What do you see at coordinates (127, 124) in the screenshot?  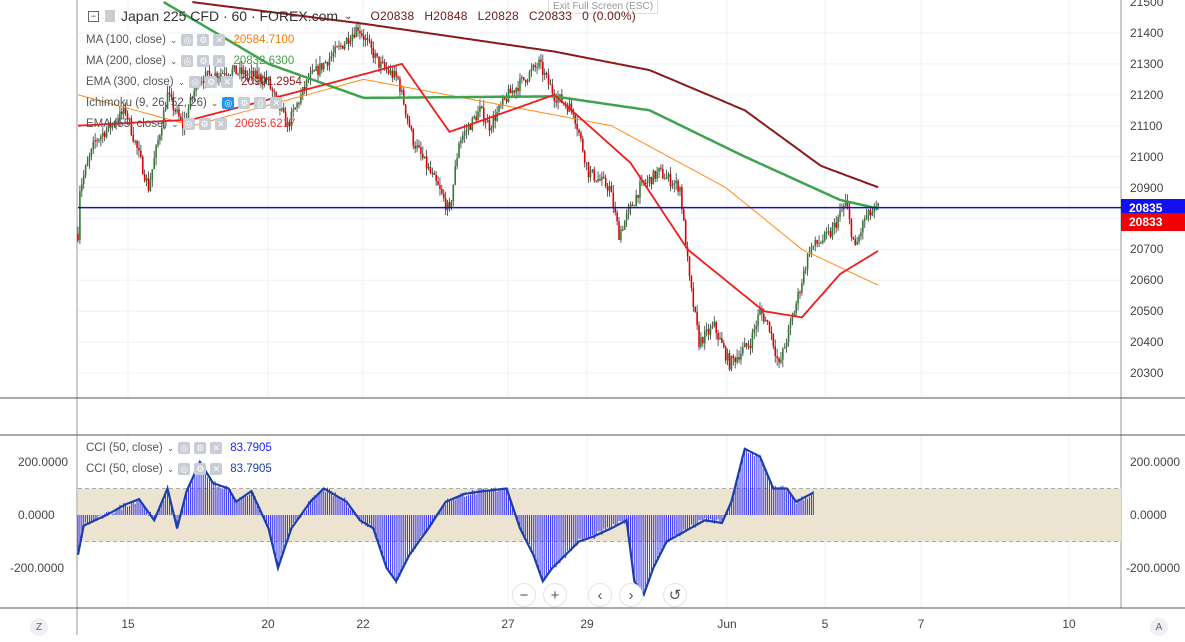 I see `indicator-label: EMA (55, close)` at bounding box center [127, 124].